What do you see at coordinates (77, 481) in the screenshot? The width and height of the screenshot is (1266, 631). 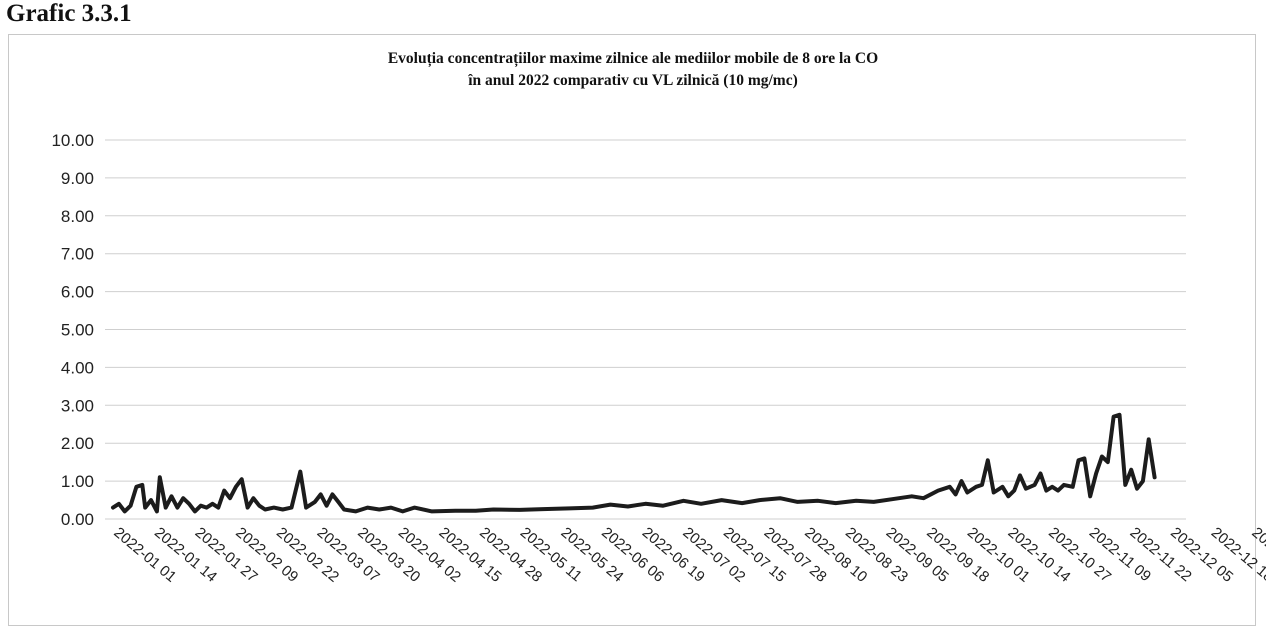 I see `y-tick-label: 1.00` at bounding box center [77, 481].